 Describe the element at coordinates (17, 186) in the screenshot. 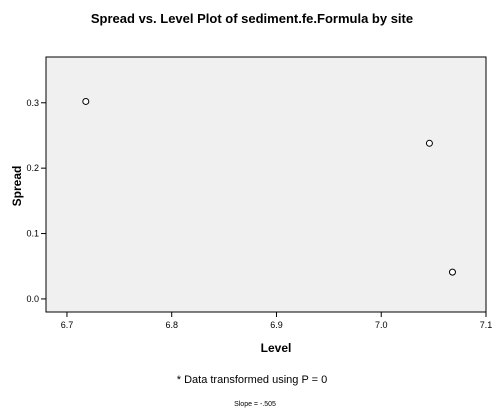

I see `y-axis-title: Spread` at that location.